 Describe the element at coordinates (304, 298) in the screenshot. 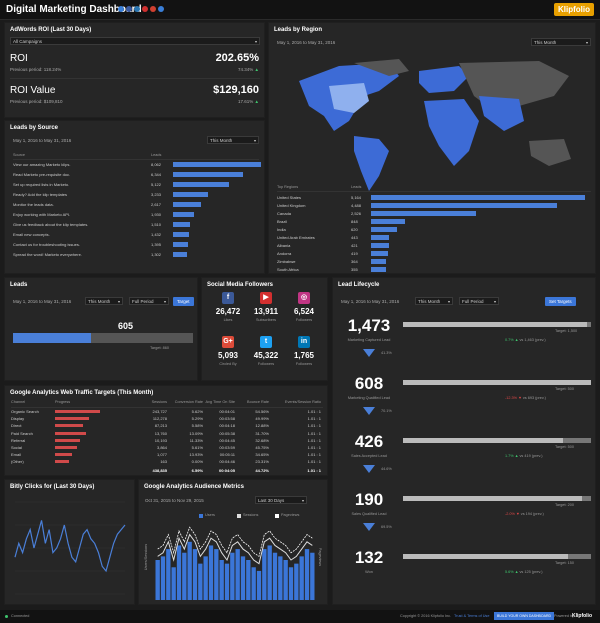

I see `instagram-icon: ◎` at that location.